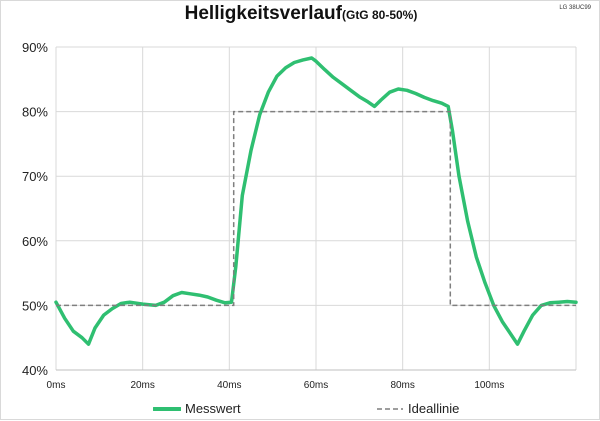 The image size is (600, 421). What do you see at coordinates (316, 385) in the screenshot?
I see `x-tick-label: 60ms` at bounding box center [316, 385].